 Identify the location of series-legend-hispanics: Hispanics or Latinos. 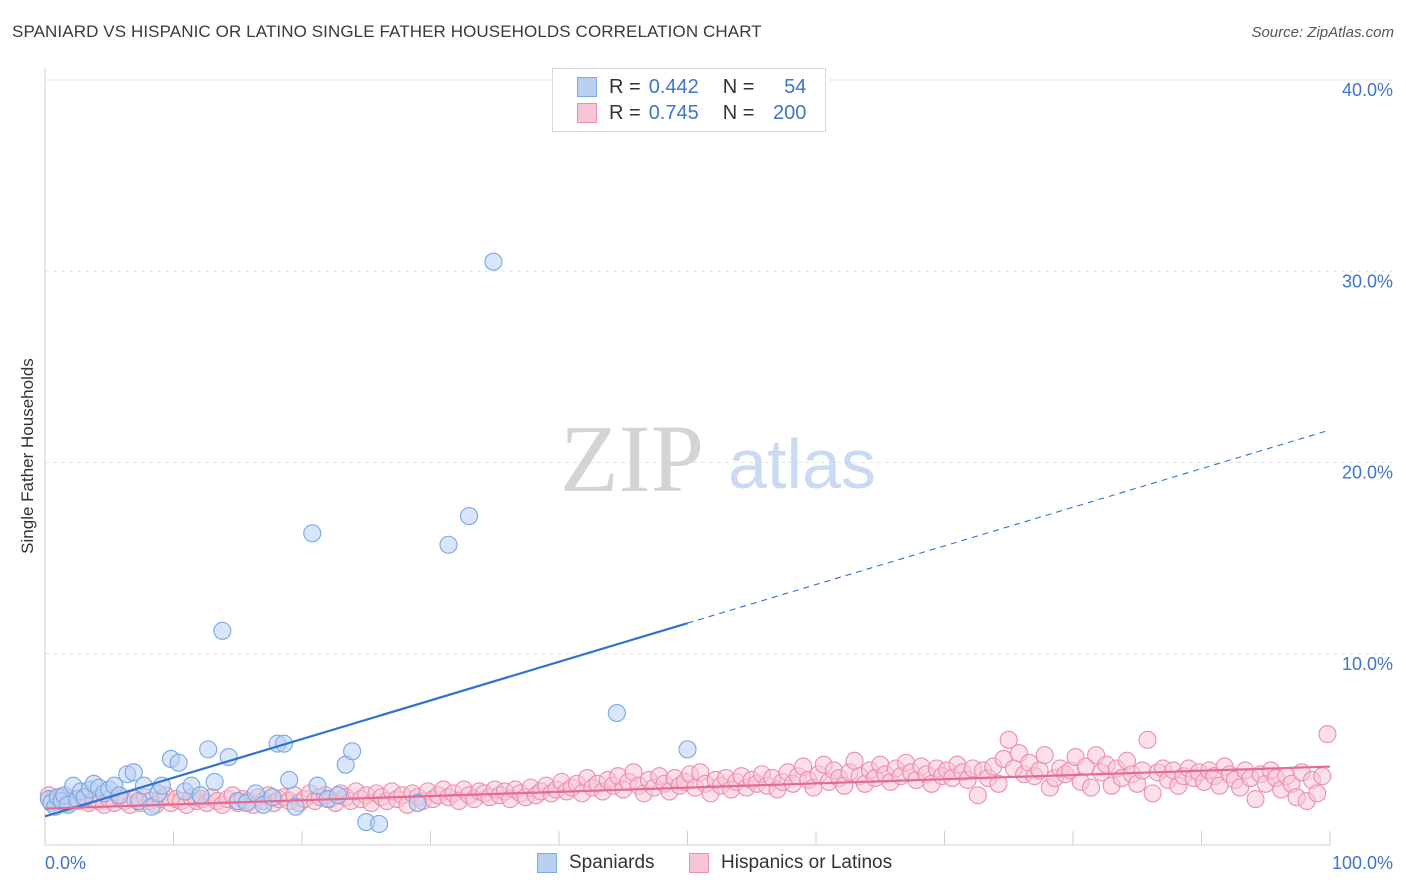
(790, 863).